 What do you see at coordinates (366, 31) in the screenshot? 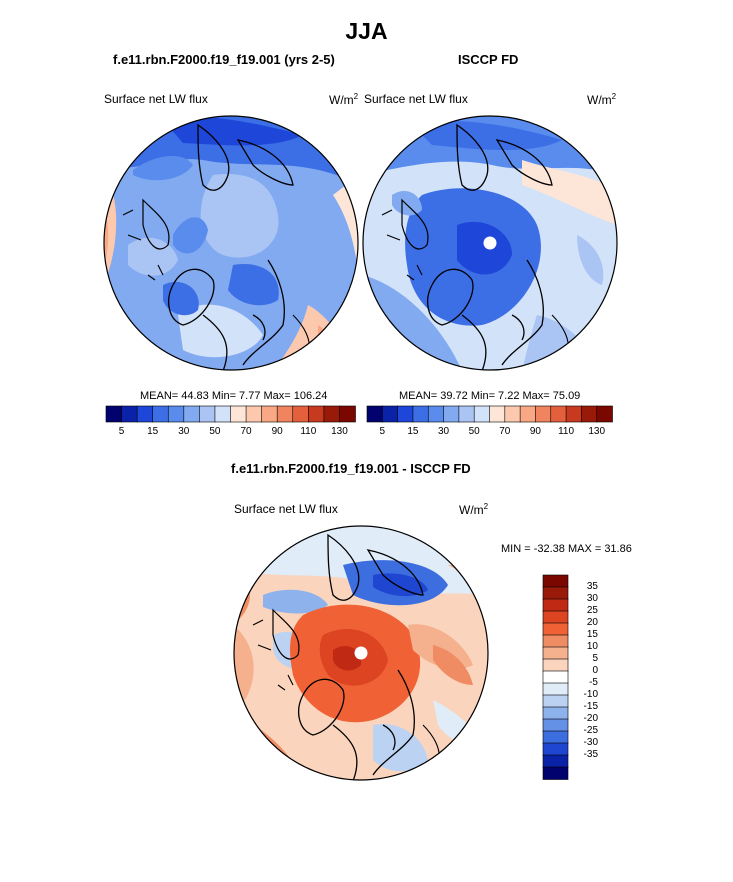
I see `figure-title: JJA` at bounding box center [366, 31].